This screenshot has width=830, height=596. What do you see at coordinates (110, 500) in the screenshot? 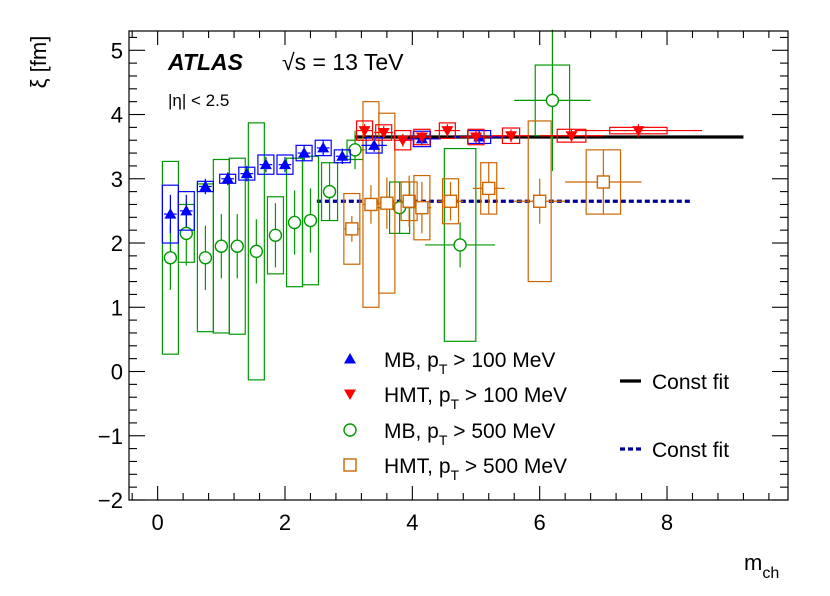
I see `y-tick-label: −2` at bounding box center [110, 500].